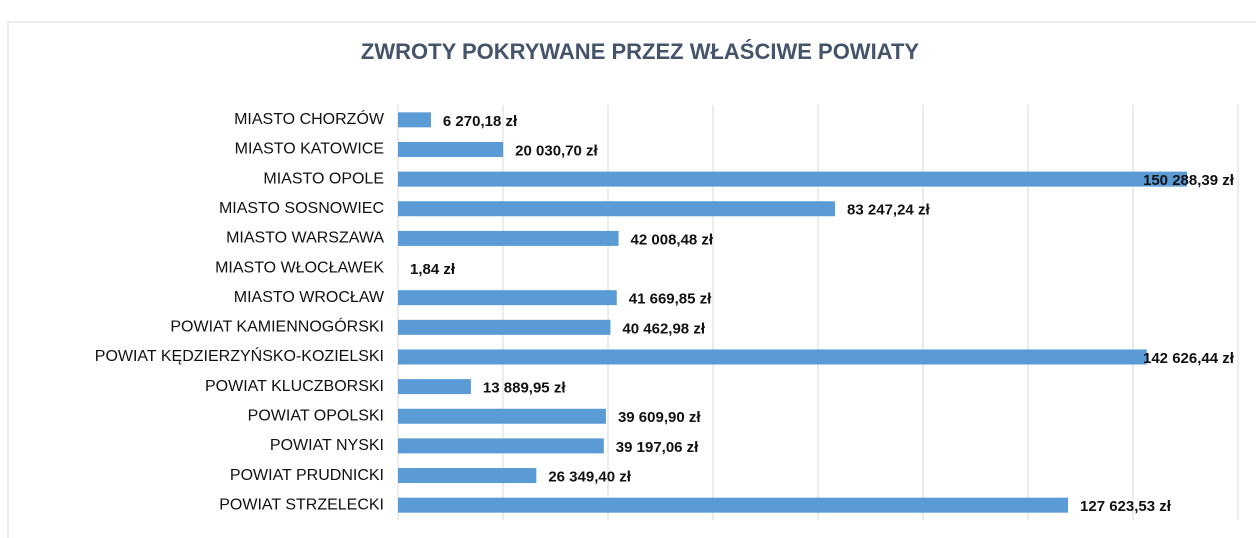 The image size is (1256, 538). What do you see at coordinates (277, 326) in the screenshot?
I see `y-tick-label: POWIAT KAMIENNOGÓRSKI` at bounding box center [277, 326].